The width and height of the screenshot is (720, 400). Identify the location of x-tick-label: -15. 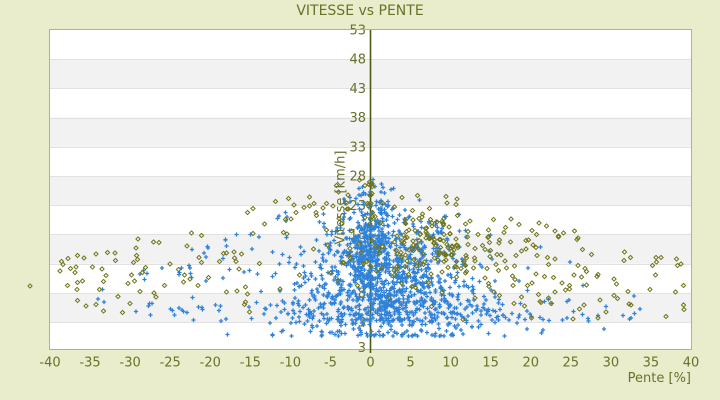
(250, 363).